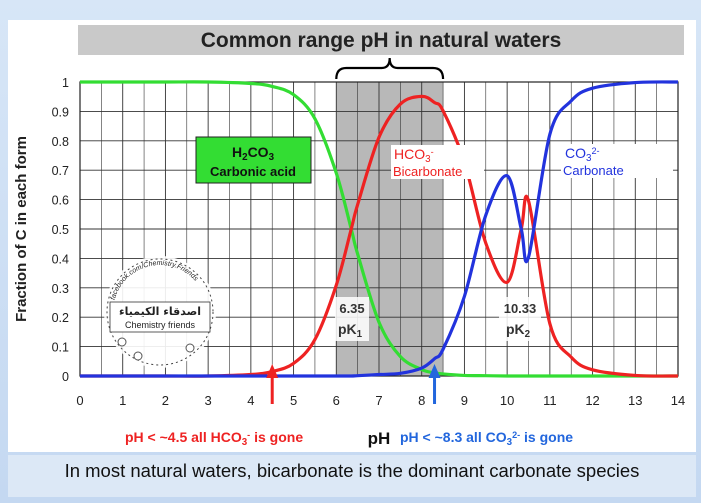 Image resolution: width=701 pixels, height=503 pixels. I want to click on x-tick-label: 7, so click(378, 400).